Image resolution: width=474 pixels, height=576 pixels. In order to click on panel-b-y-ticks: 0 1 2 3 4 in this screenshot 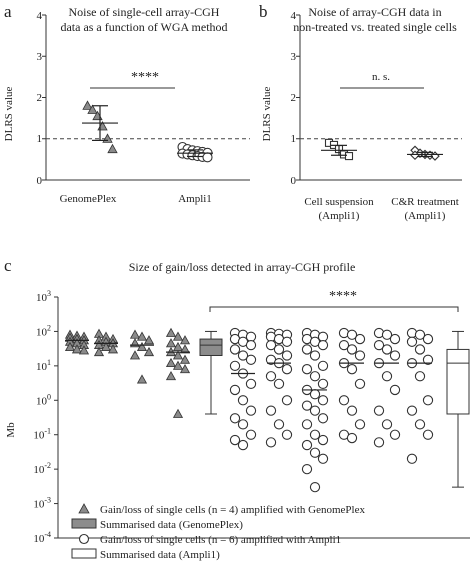, I will do `click(294, 98)`.